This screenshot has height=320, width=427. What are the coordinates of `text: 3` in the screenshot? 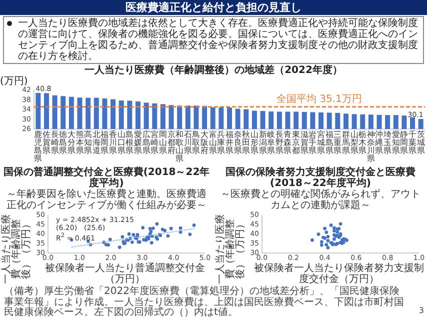 It's located at (421, 310).